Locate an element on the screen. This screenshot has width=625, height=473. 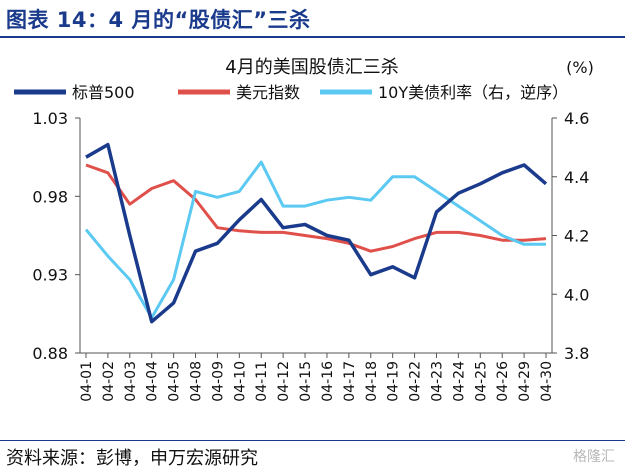
x-tick-label: 04-12 is located at coordinates (284, 381).